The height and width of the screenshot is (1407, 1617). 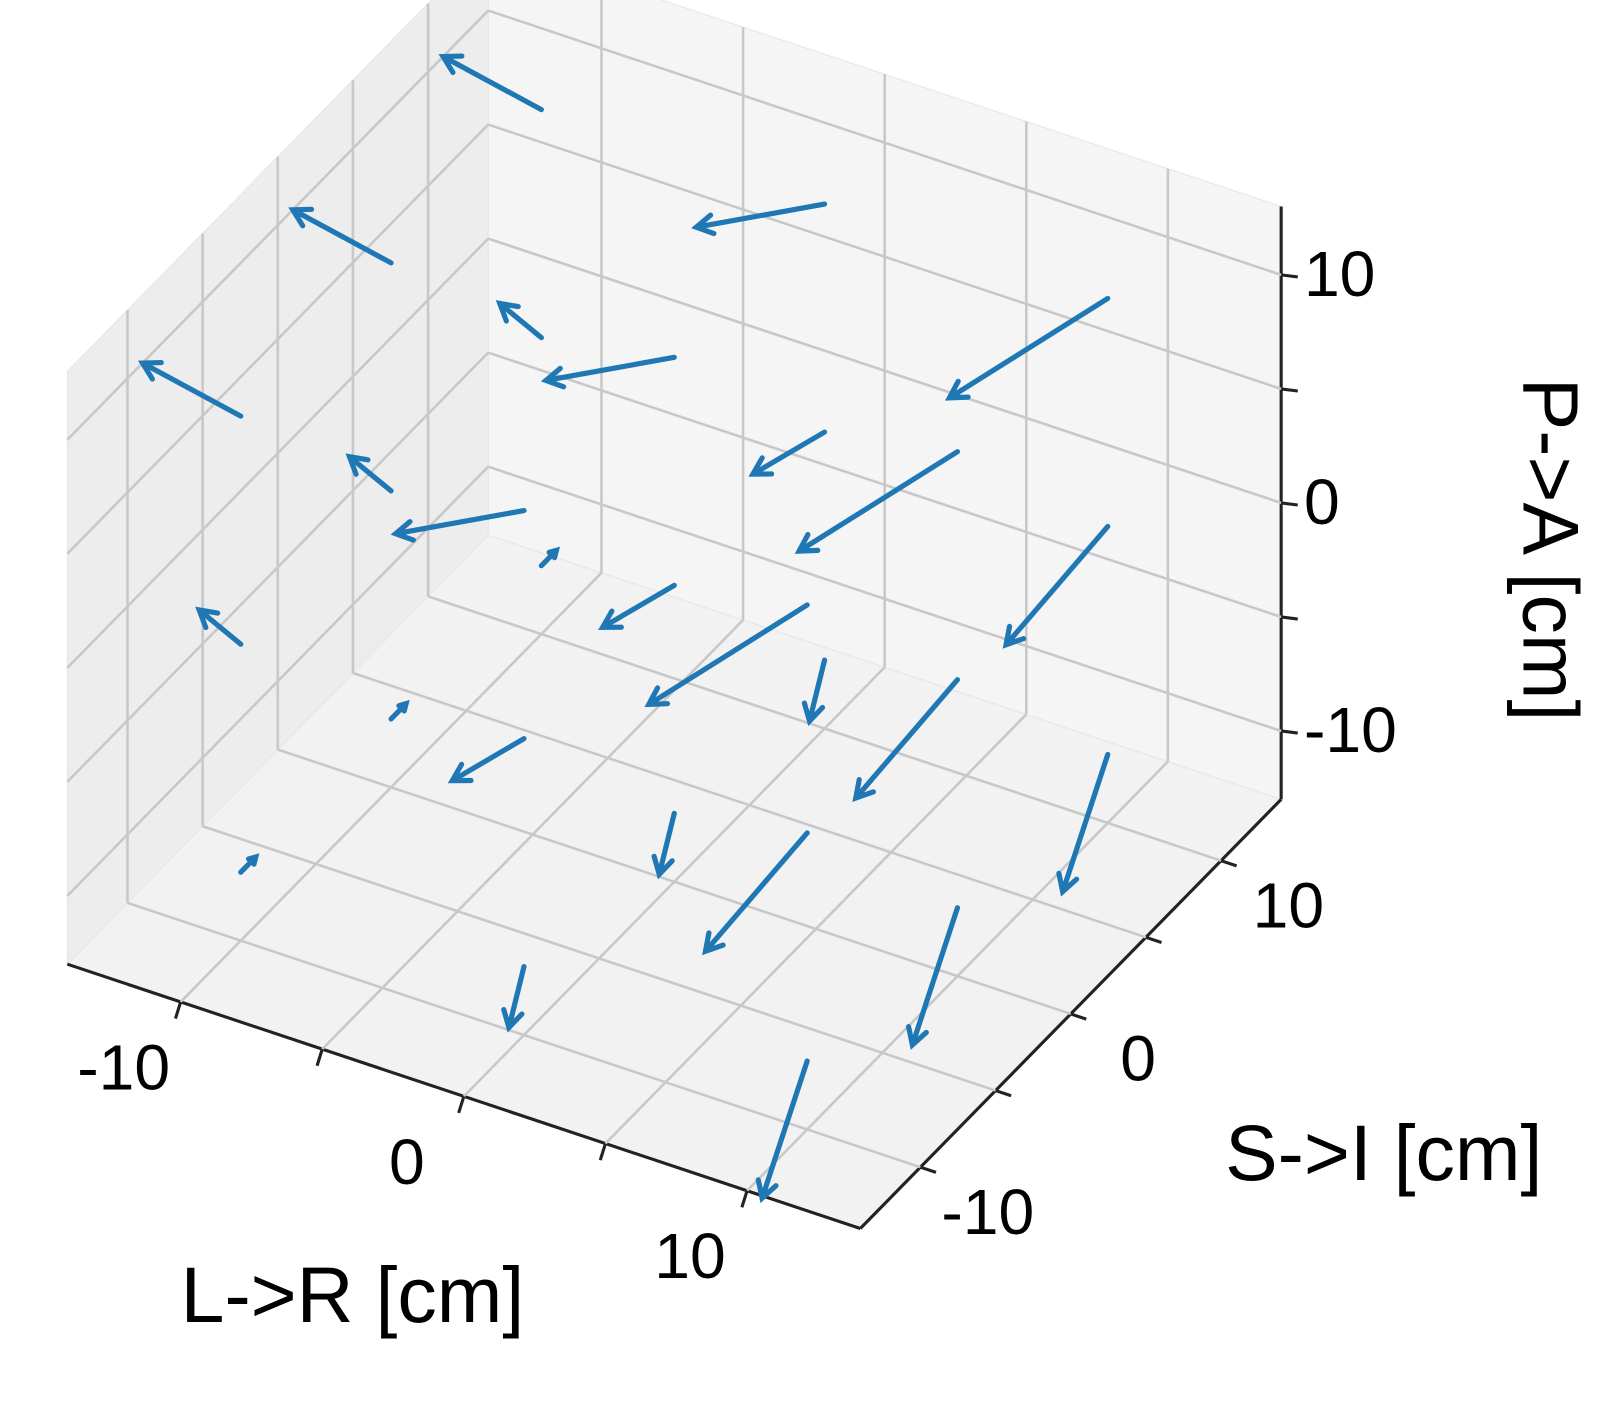 What do you see at coordinates (1322, 502) in the screenshot?
I see `z-tick-label: 0` at bounding box center [1322, 502].